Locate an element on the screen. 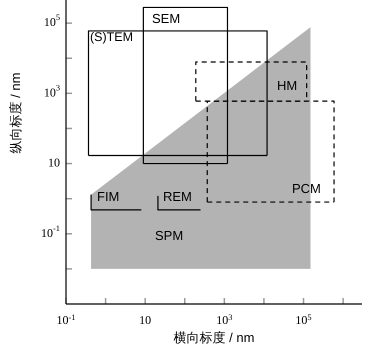 The height and width of the screenshot is (349, 380). x-tick-label: 10$^{5}$ is located at coordinates (303, 319).